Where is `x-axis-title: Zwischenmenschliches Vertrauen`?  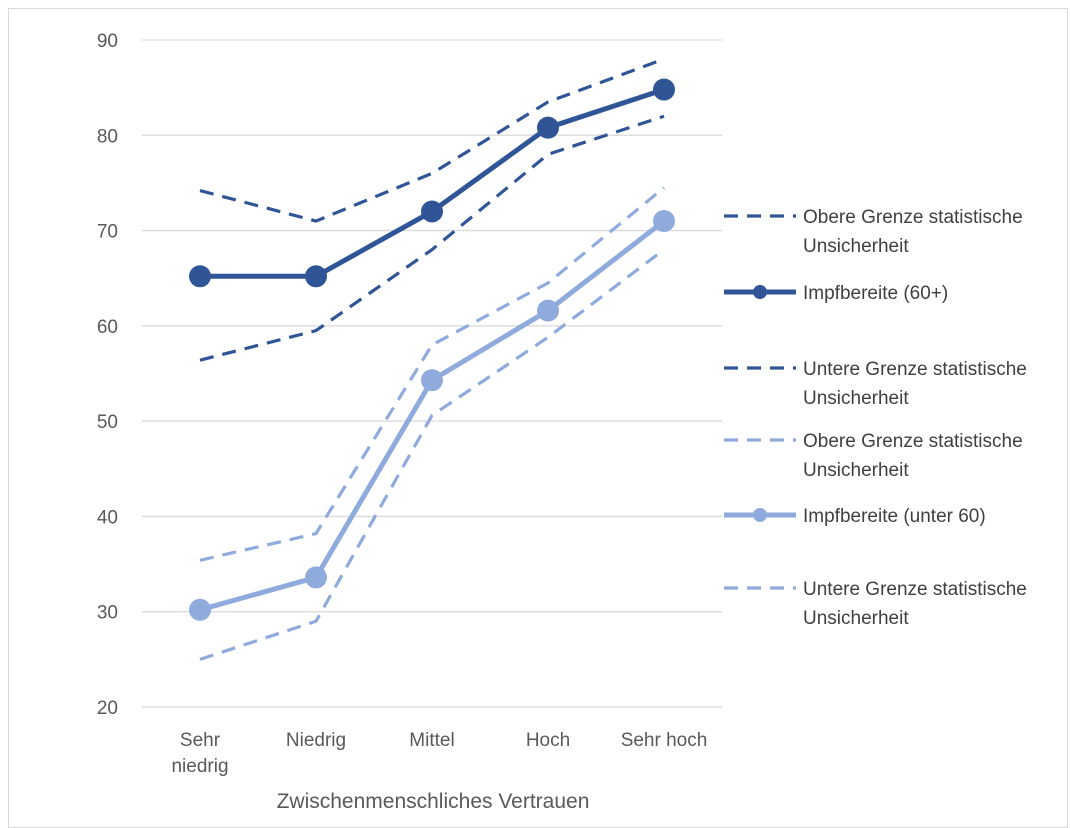
x-axis-title: Zwischenmenschliches Vertrauen is located at coordinates (433, 801).